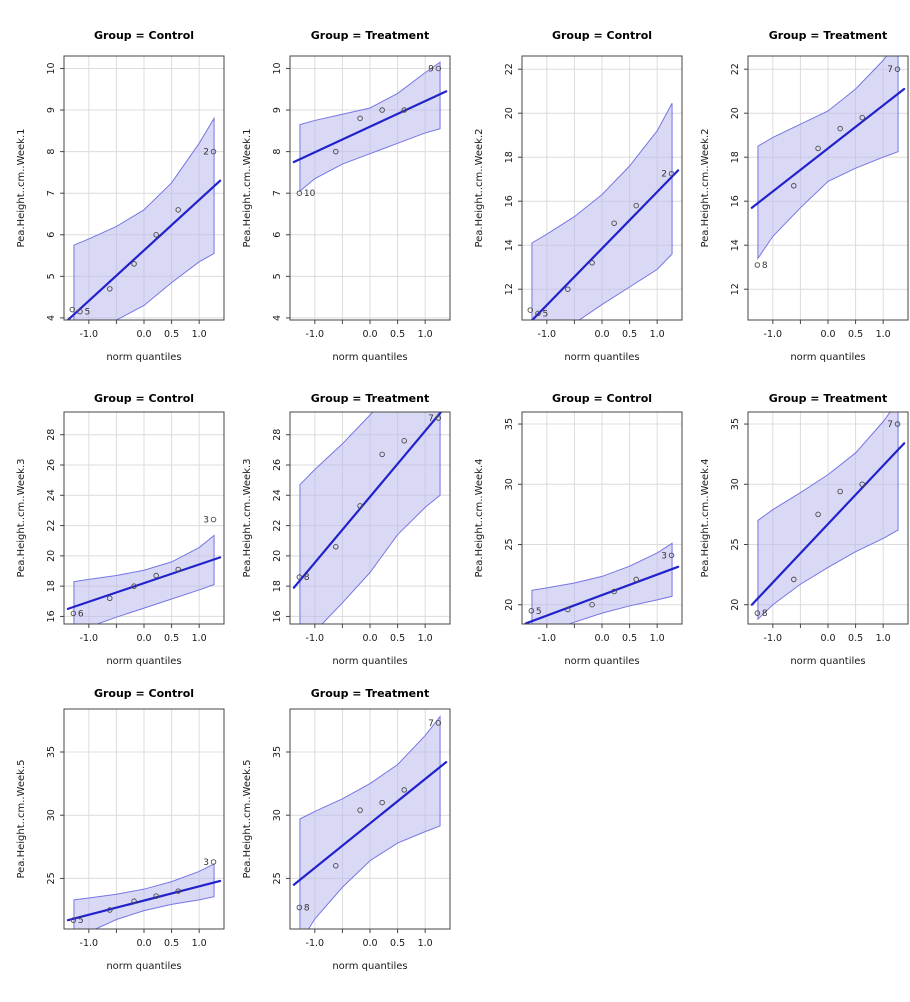 This screenshot has width=910, height=1002. What do you see at coordinates (664, 556) in the screenshot?
I see `point-label: 3` at bounding box center [664, 556].